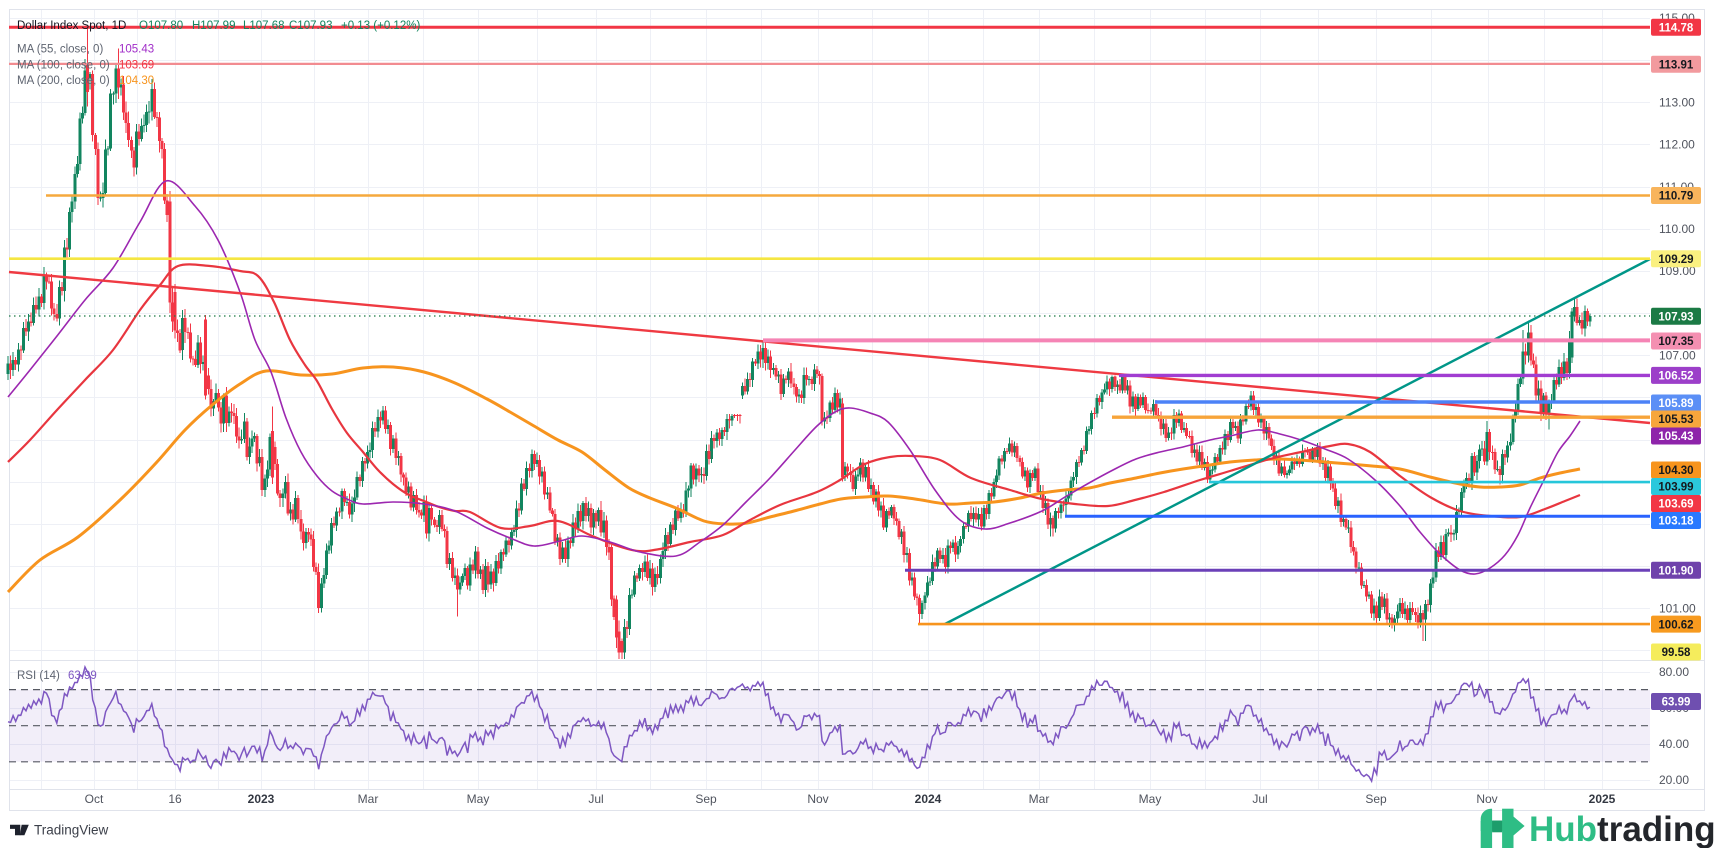  I want to click on svg-text: 101.90, so click(1675, 571).